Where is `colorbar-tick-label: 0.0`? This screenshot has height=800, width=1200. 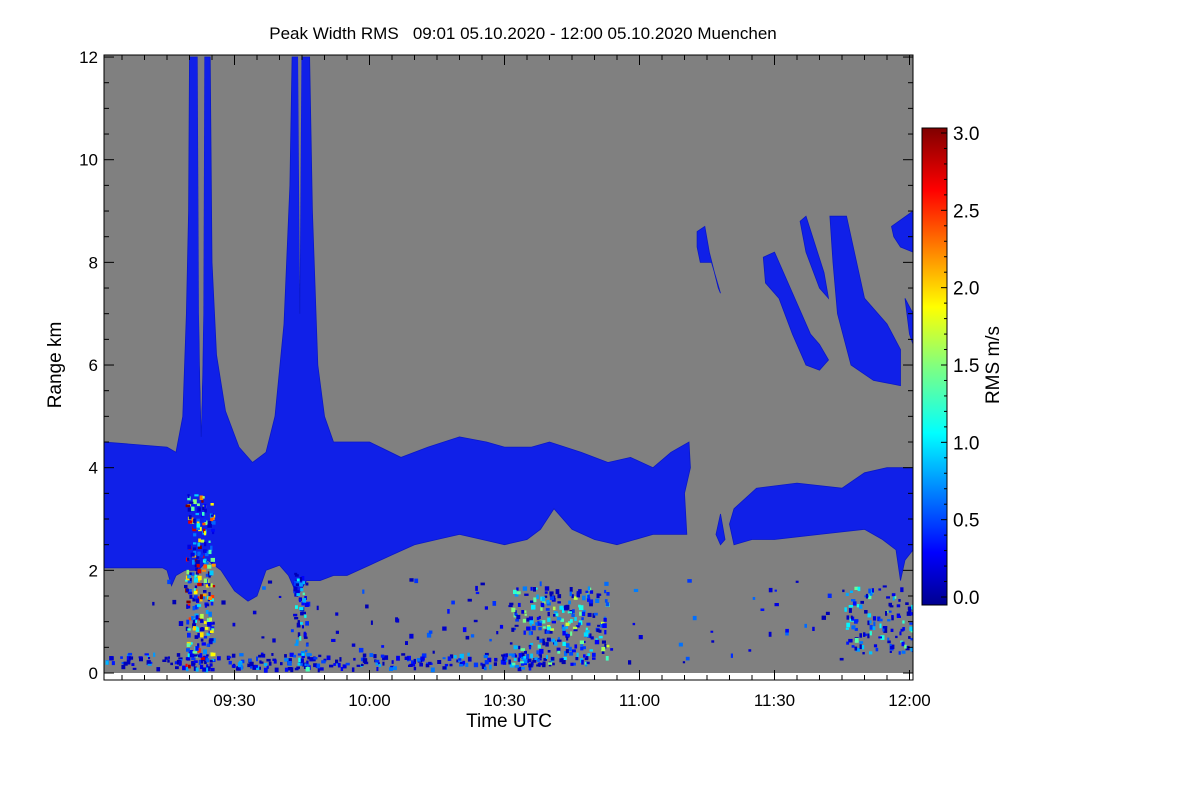 colorbar-tick-label: 0.0 is located at coordinates (966, 598).